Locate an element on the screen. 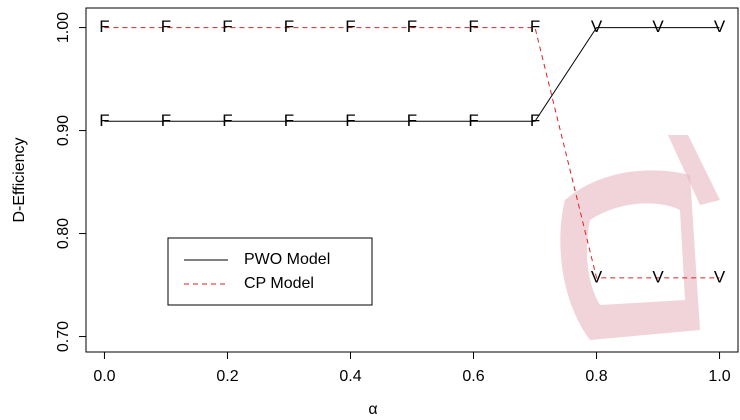 The image size is (740, 420). y-tick-label: 0.80 is located at coordinates (63, 233).